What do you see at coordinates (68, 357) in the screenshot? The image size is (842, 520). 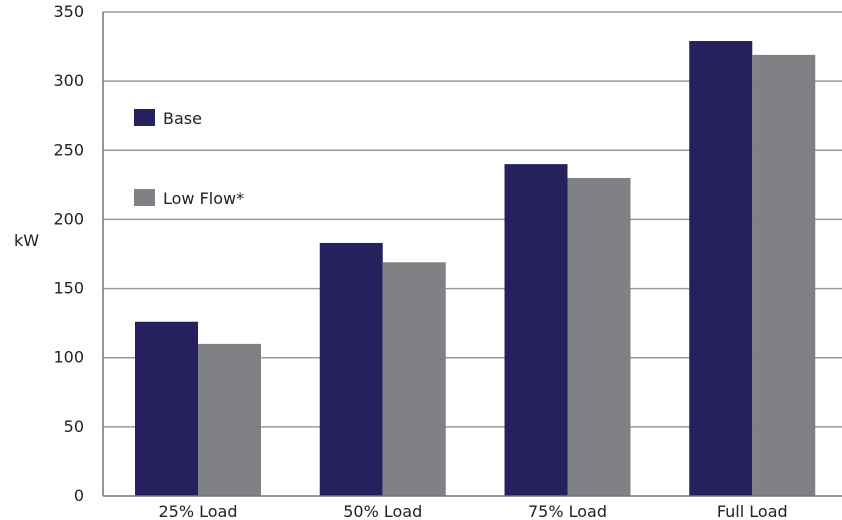 I see `y-tick-label: 100` at bounding box center [68, 357].